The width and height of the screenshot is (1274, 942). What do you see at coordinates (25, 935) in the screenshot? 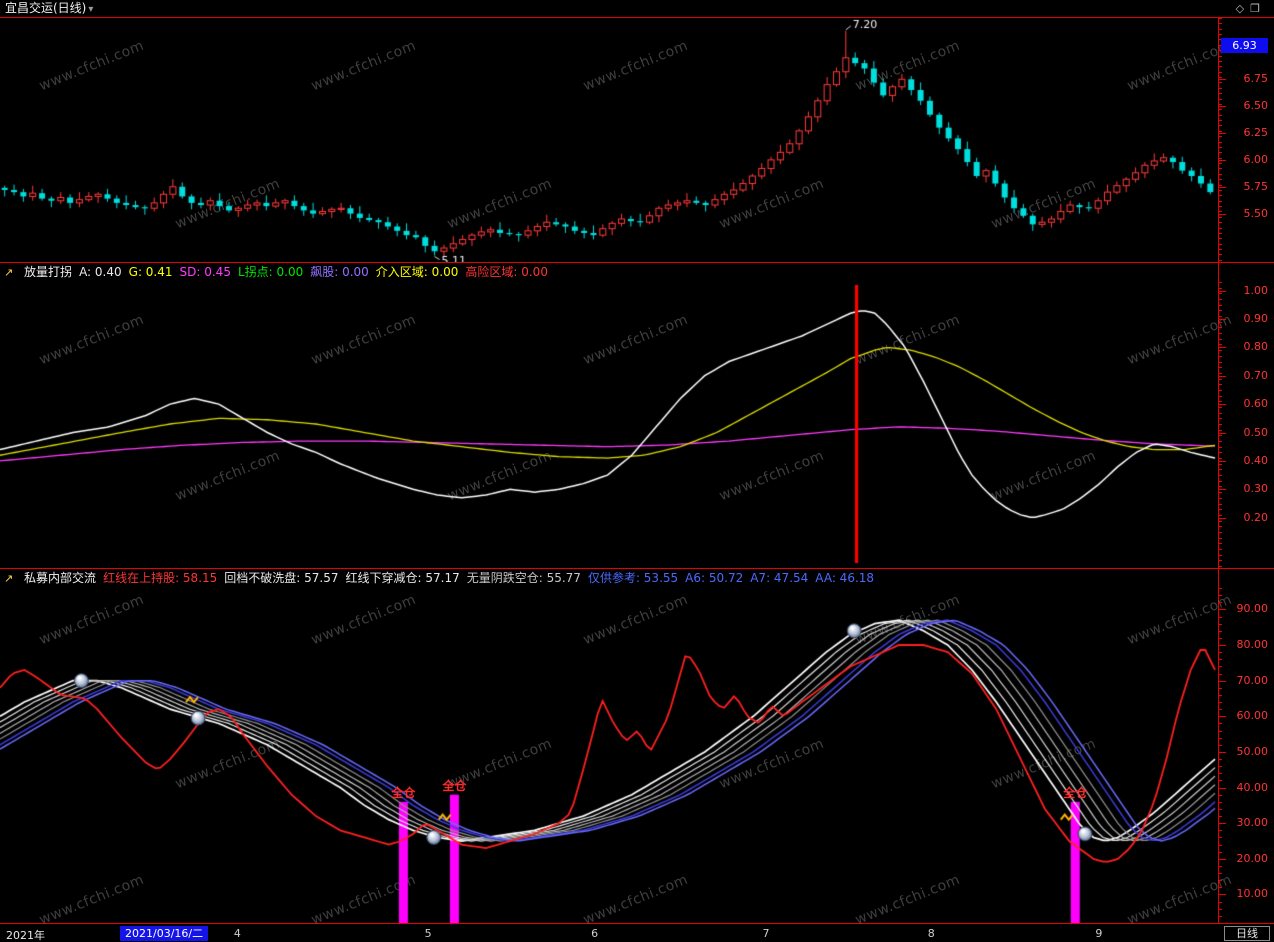
I see `year-label: 2021年` at bounding box center [25, 935].